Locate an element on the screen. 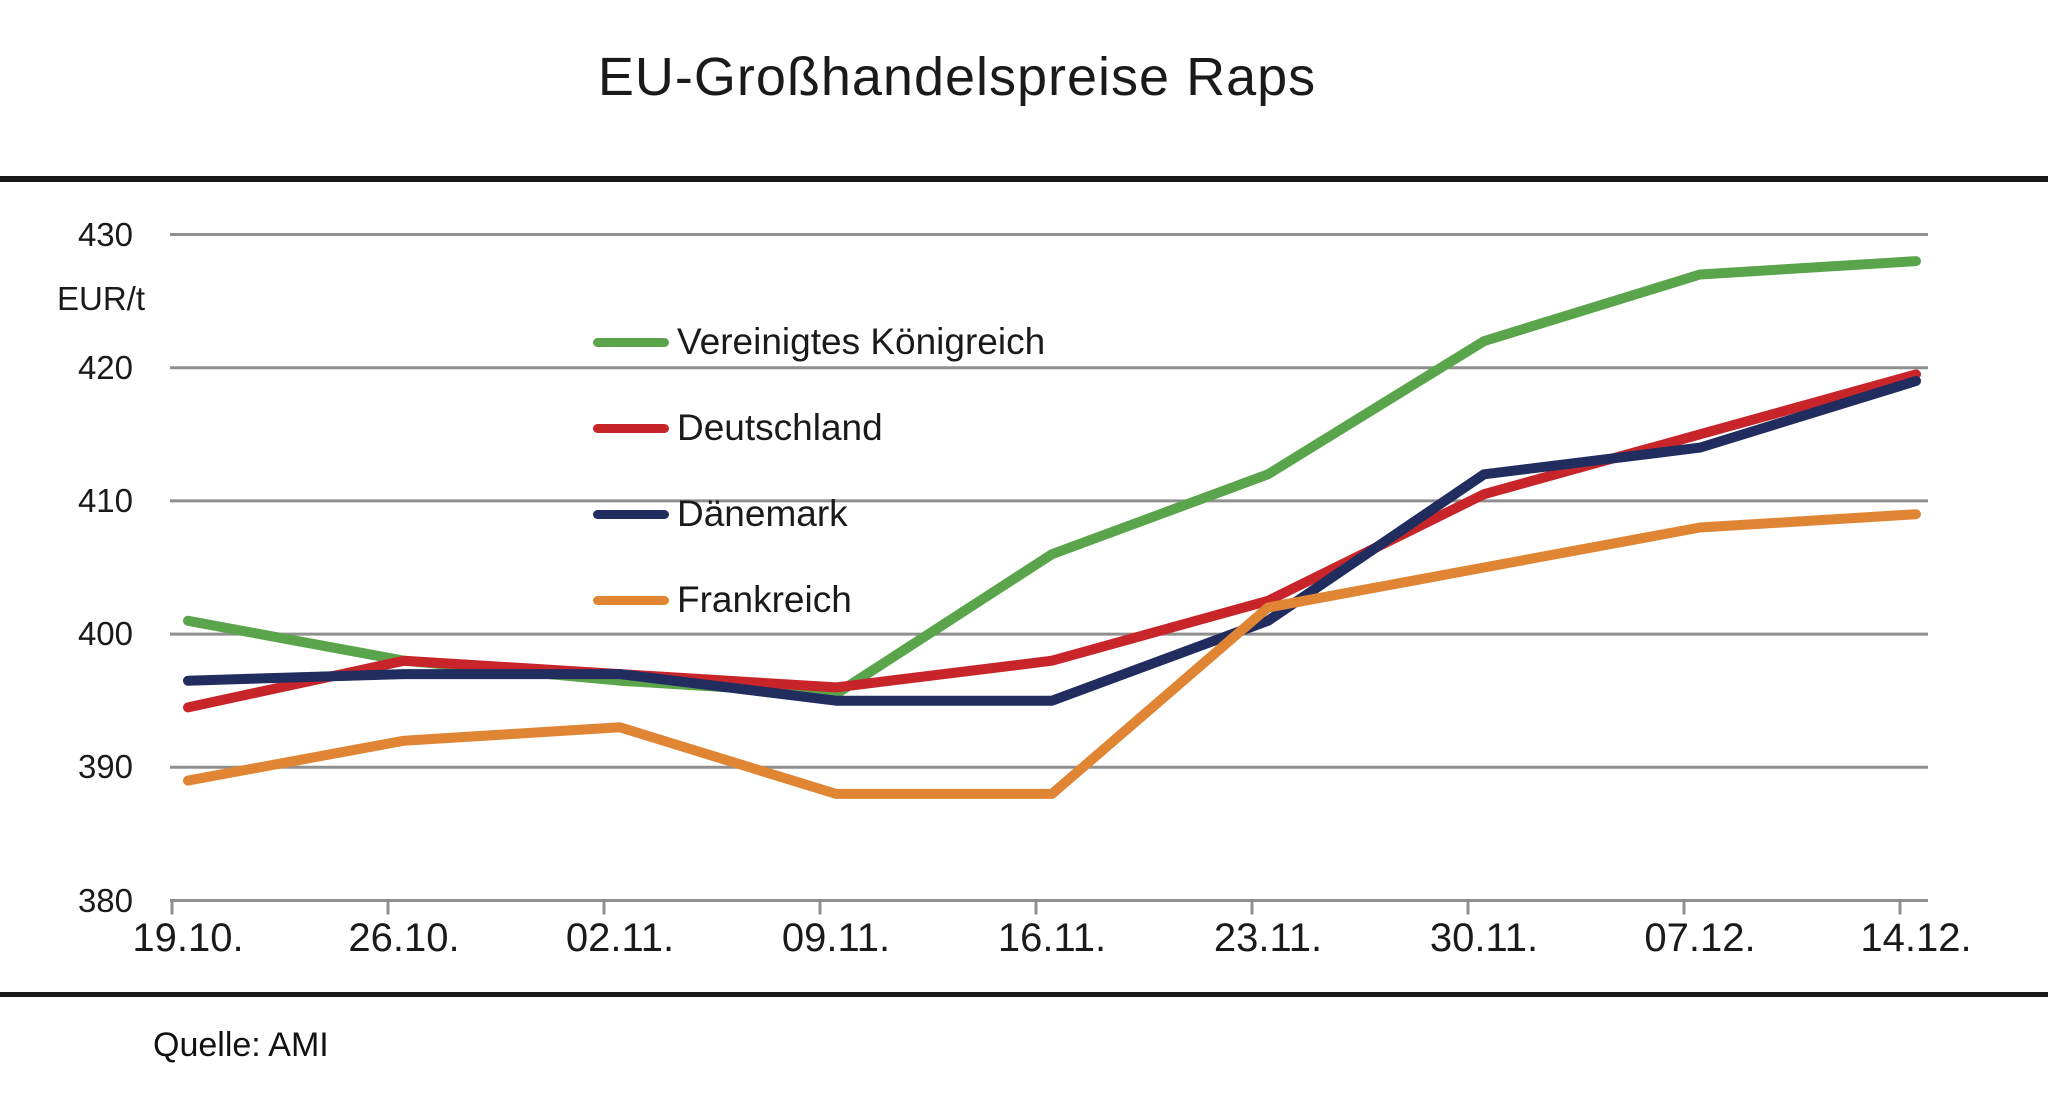 The height and width of the screenshot is (1115, 2048). y-tick-label-400: 400 is located at coordinates (105, 634).